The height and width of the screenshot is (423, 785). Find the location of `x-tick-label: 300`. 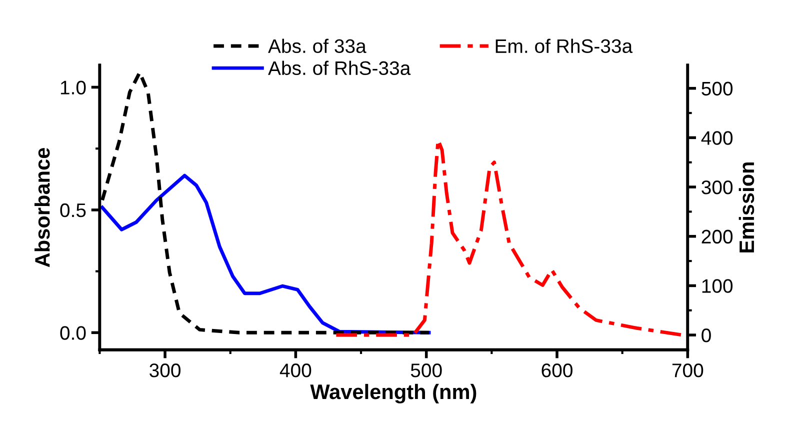

x-tick-label: 300 is located at coordinates (165, 371).